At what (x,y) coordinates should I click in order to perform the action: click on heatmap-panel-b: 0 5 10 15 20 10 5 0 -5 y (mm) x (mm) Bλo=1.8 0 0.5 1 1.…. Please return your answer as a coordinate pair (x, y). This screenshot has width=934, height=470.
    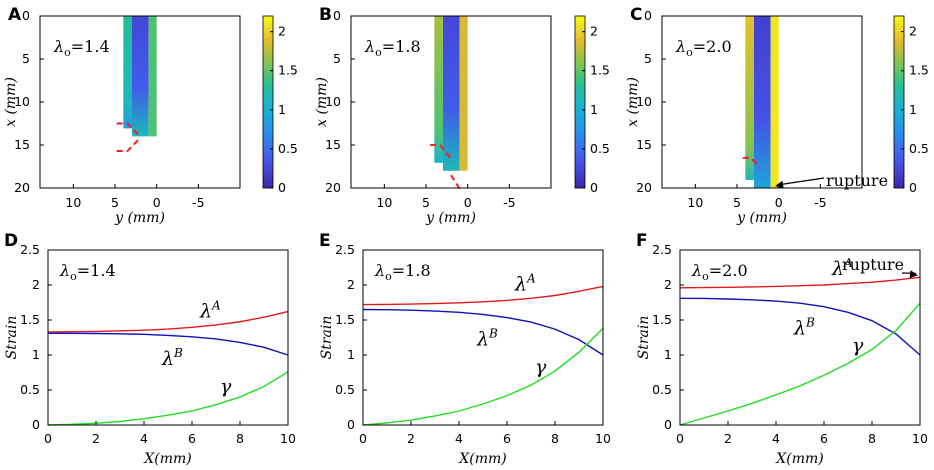
    Looking at the image, I should click on (462, 115).